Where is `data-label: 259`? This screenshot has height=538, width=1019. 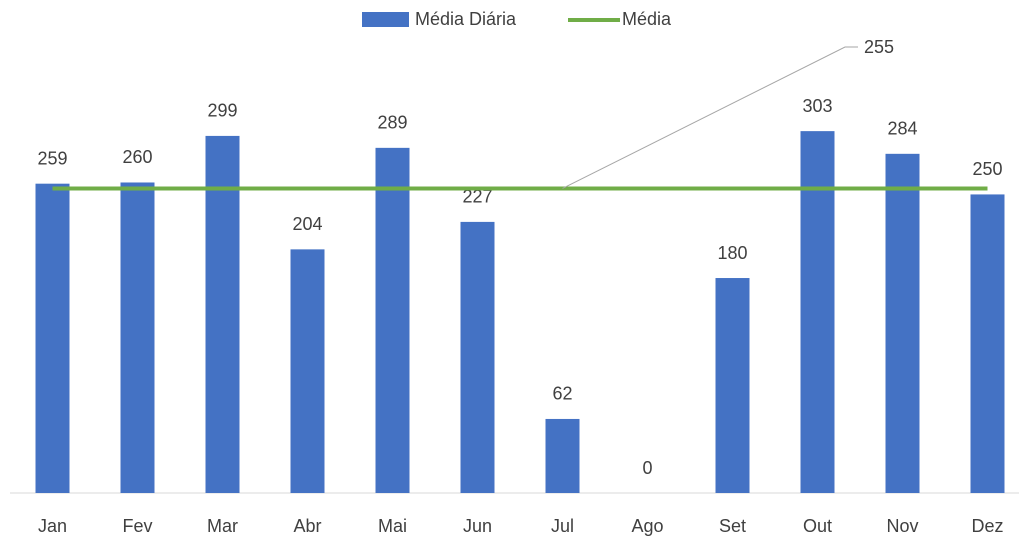 data-label: 259 is located at coordinates (52, 158).